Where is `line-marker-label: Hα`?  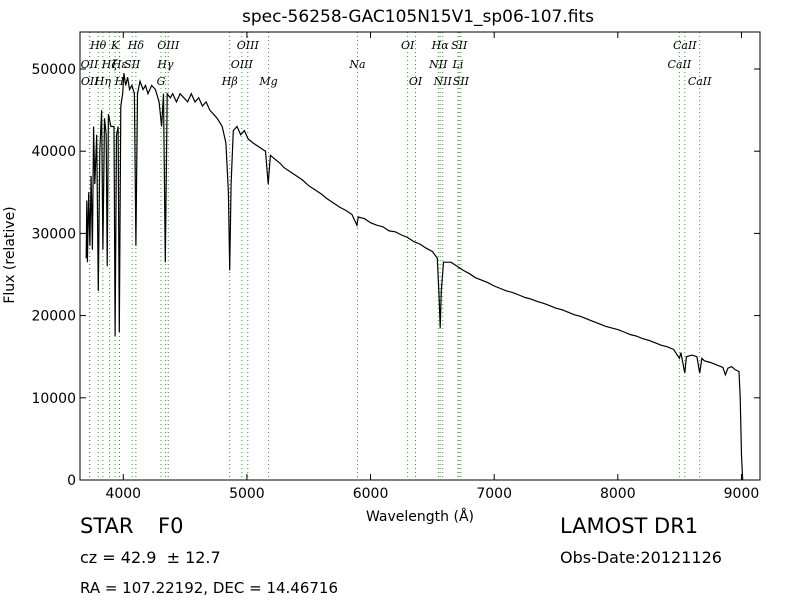
line-marker-label: Hα is located at coordinates (440, 45).